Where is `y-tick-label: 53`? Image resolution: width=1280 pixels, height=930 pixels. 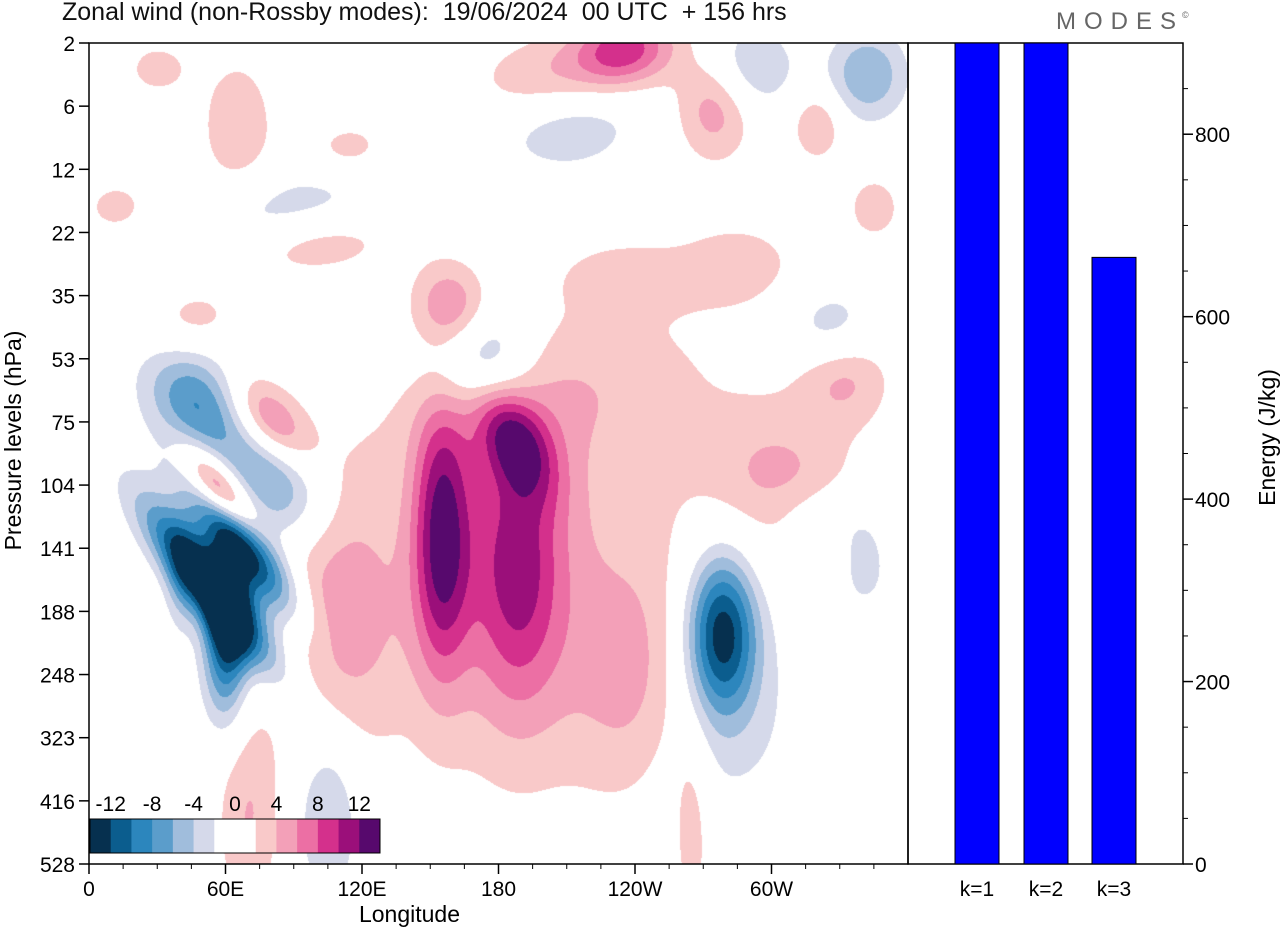 y-tick-label: 53 is located at coordinates (63, 360).